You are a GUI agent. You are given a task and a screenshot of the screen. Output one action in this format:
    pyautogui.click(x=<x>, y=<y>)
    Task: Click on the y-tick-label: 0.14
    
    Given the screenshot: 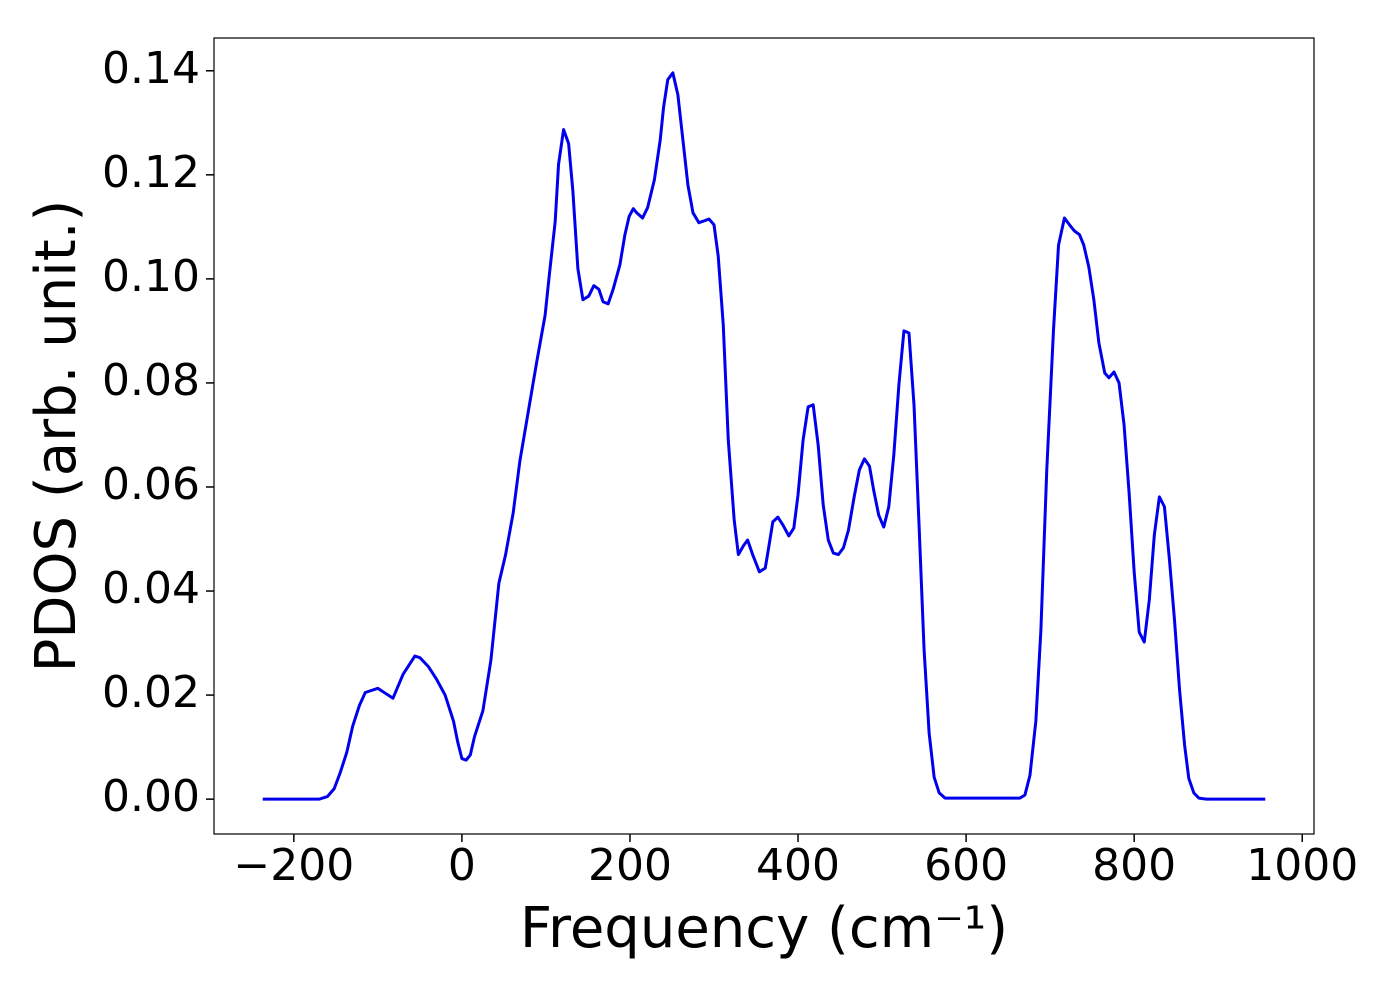 What is the action you would take?
    pyautogui.click(x=151, y=68)
    